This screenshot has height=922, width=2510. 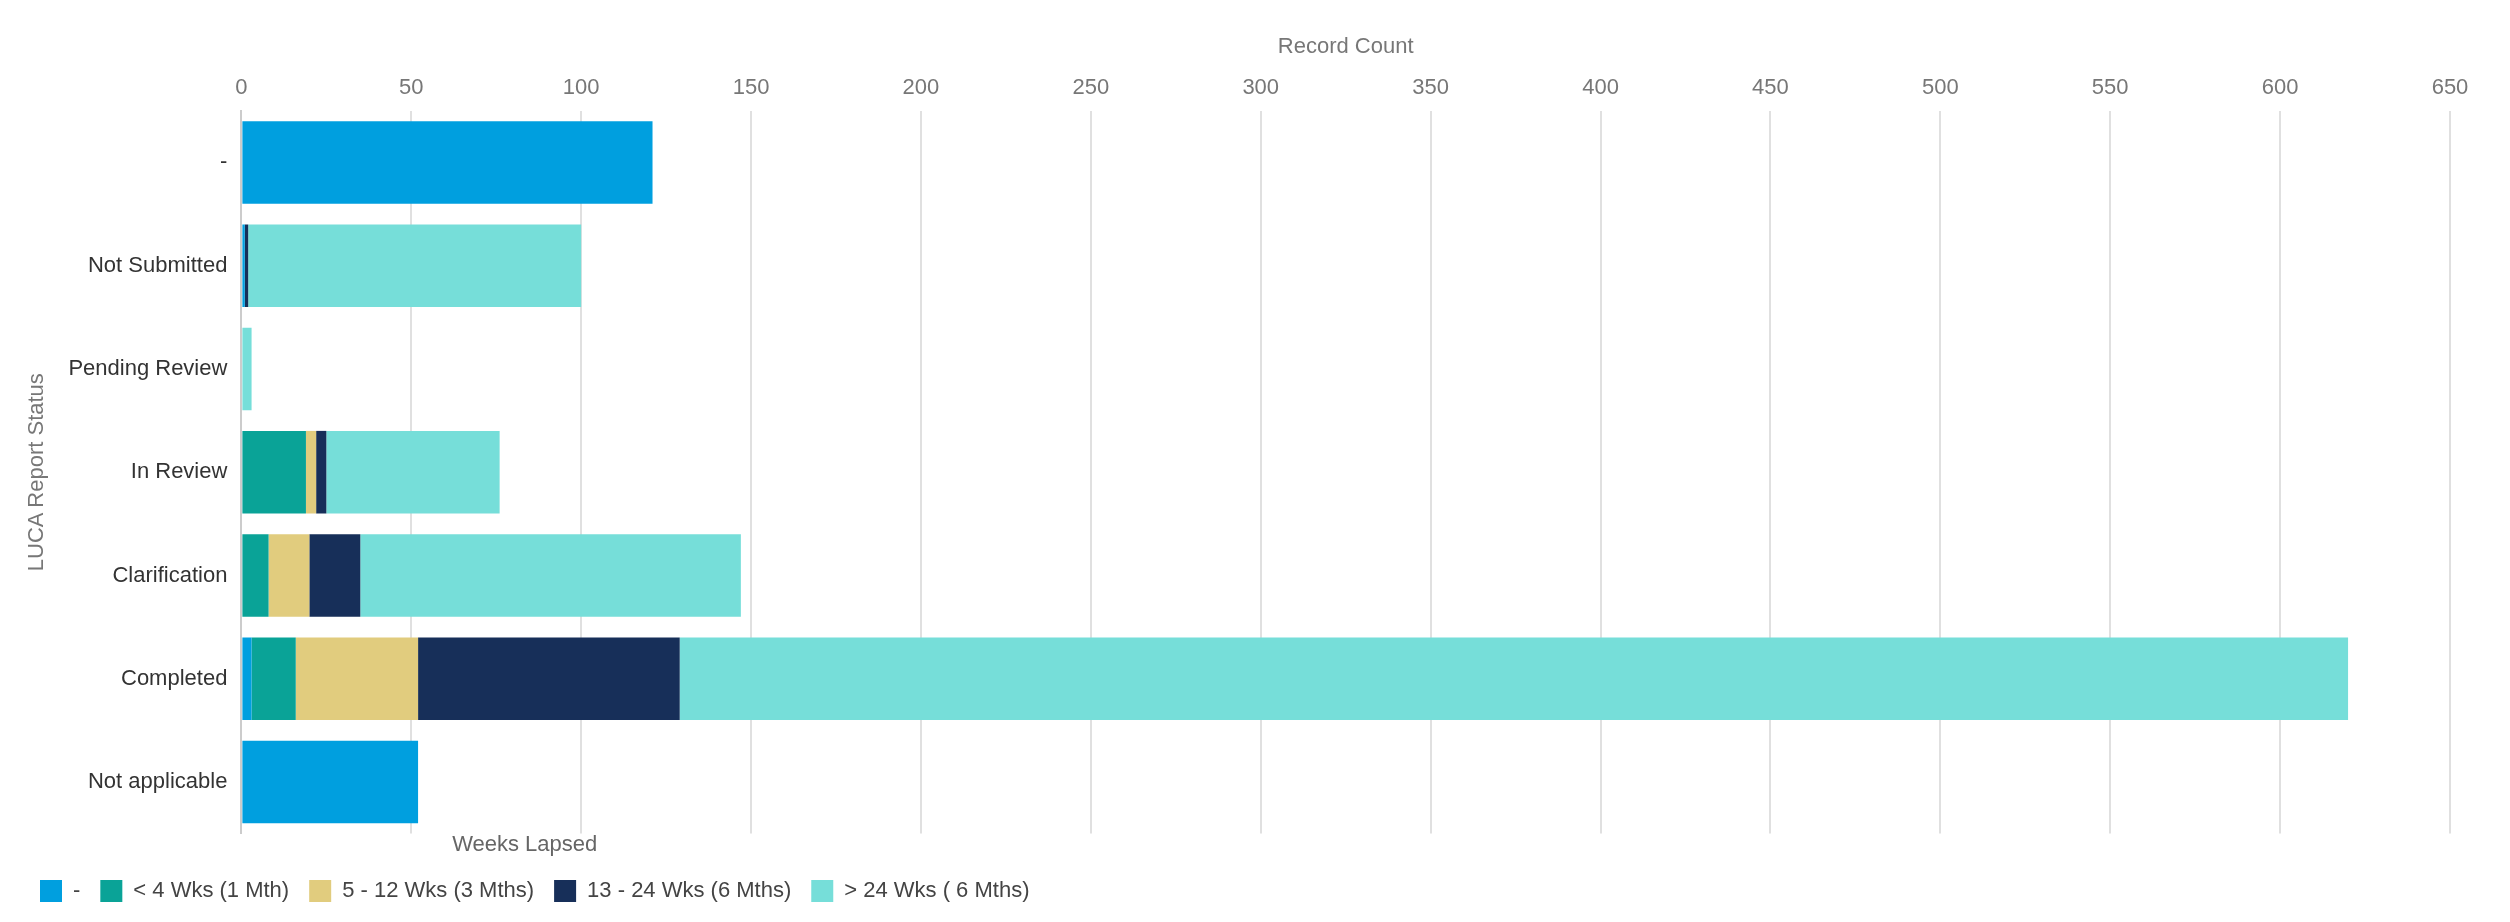 What do you see at coordinates (157, 781) in the screenshot?
I see `y-tick-label: Not applicable` at bounding box center [157, 781].